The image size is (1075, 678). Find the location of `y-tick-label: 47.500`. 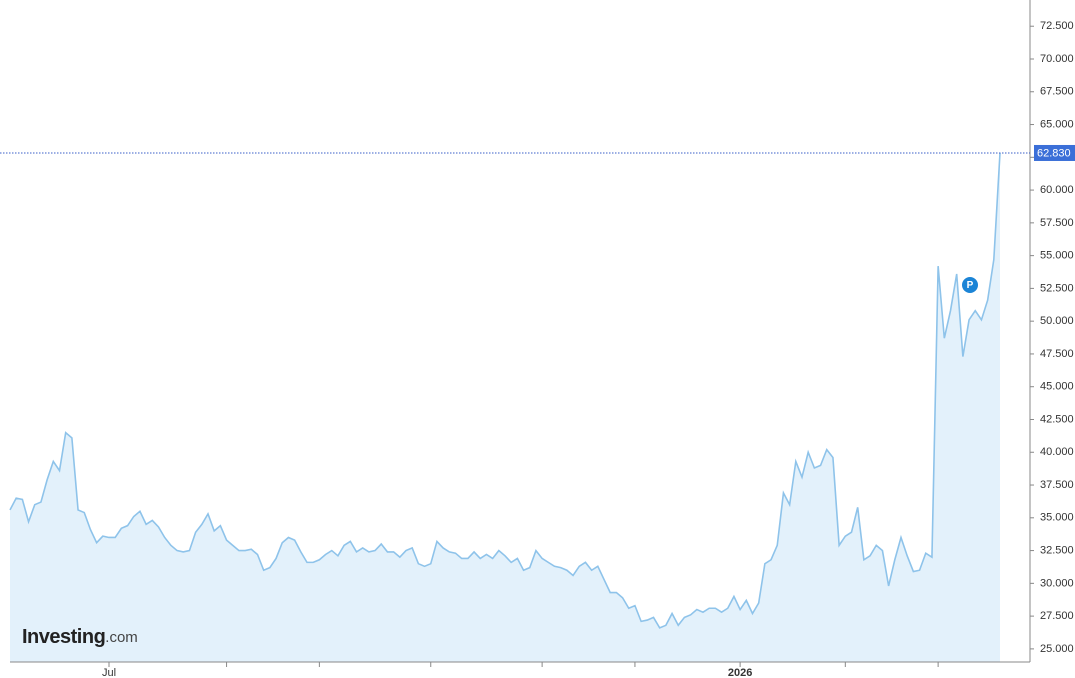

y-tick-label: 47.500 is located at coordinates (1057, 354).